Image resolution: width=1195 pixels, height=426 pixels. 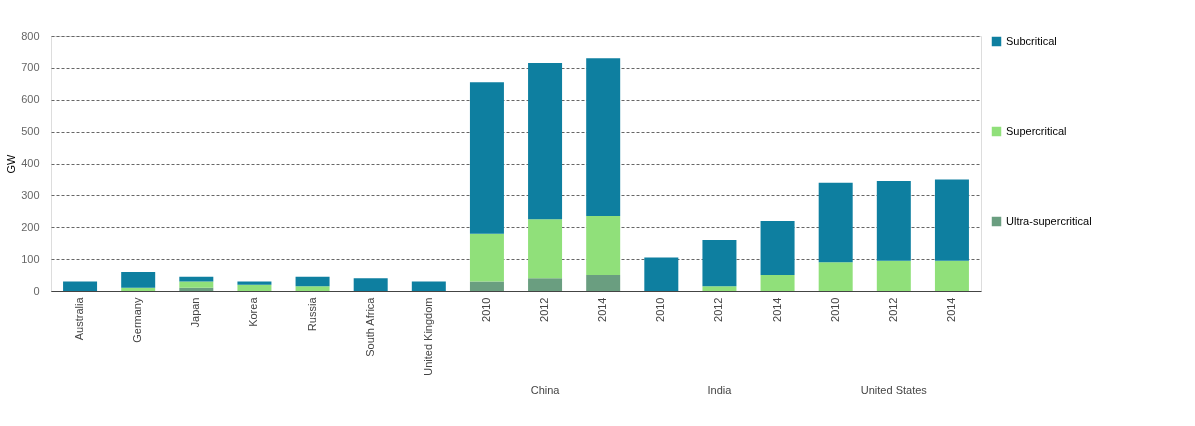 I want to click on legend-label: Subcritical, so click(x=1031, y=40).